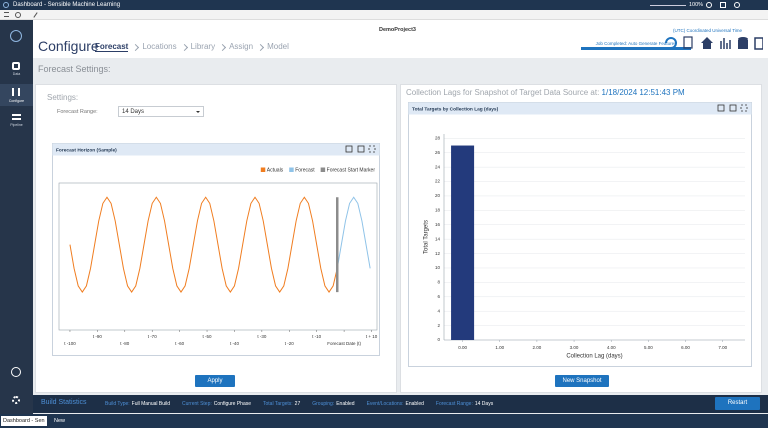 The height and width of the screenshot is (428, 768). What do you see at coordinates (438, 282) in the screenshot?
I see `y-tick-label: 8` at bounding box center [438, 282].